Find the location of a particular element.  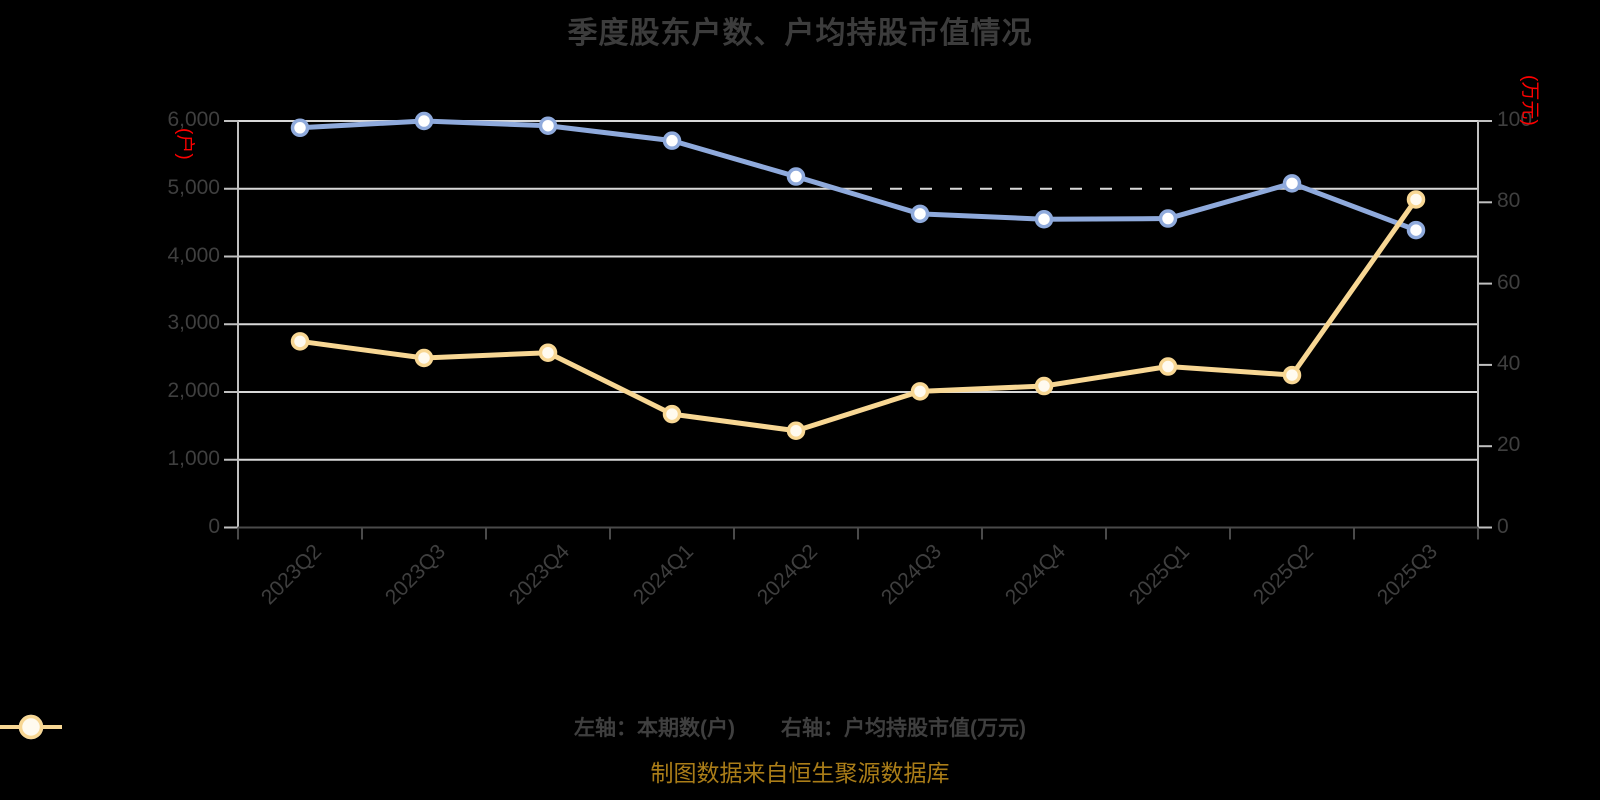

right-axis-tick-label: 100 is located at coordinates (1515, 119).